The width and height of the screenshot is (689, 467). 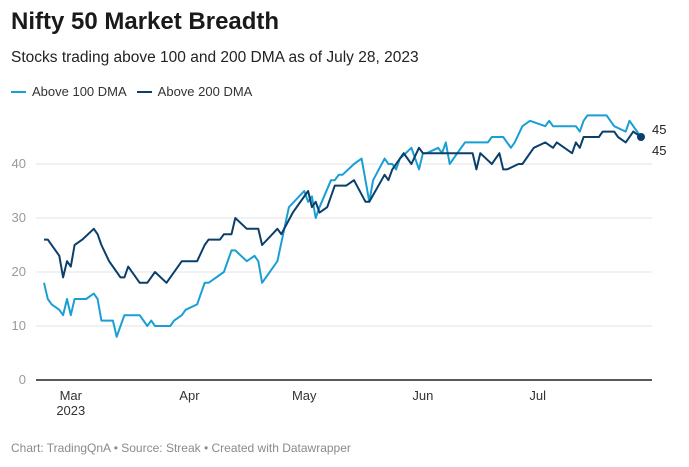 I want to click on x-tick-label: Mar, so click(x=71, y=395).